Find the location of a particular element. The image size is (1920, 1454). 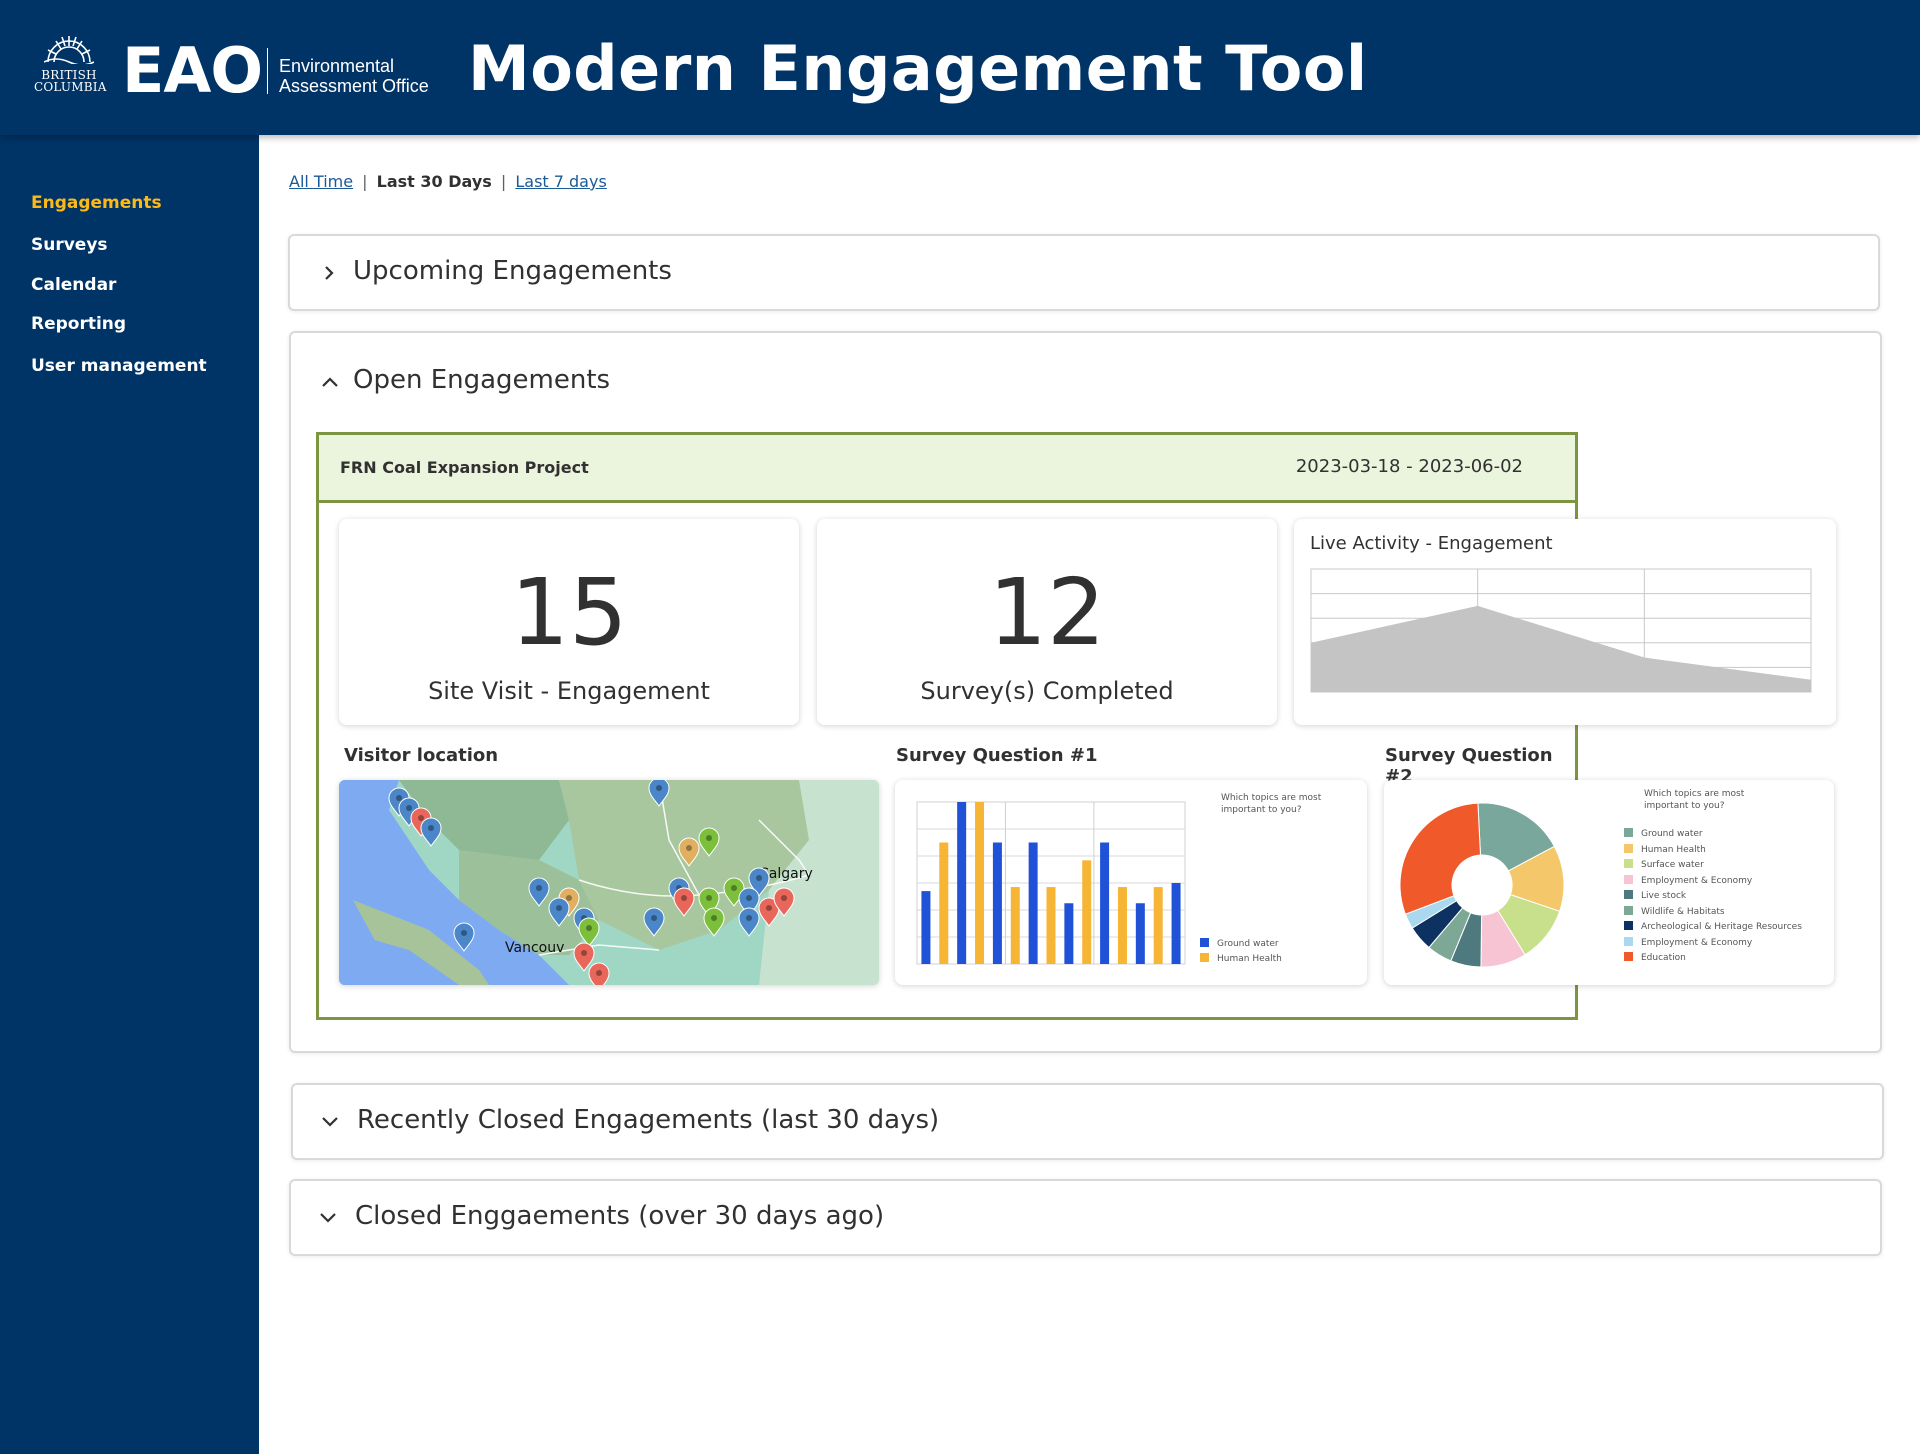

filter-last-30-days: Last 30 Days is located at coordinates (434, 181).